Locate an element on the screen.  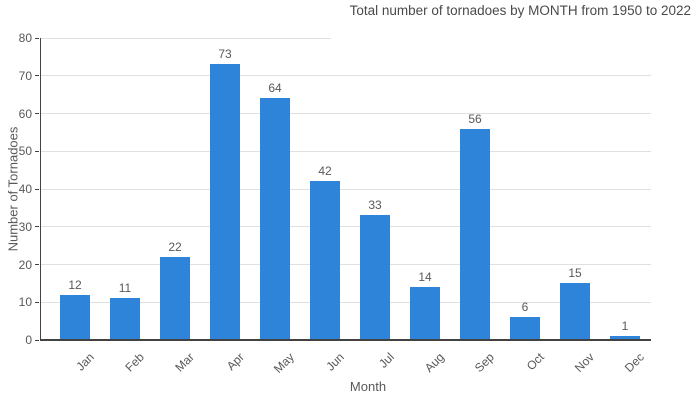
y-tick-label-80: 80 is located at coordinates (25, 38).